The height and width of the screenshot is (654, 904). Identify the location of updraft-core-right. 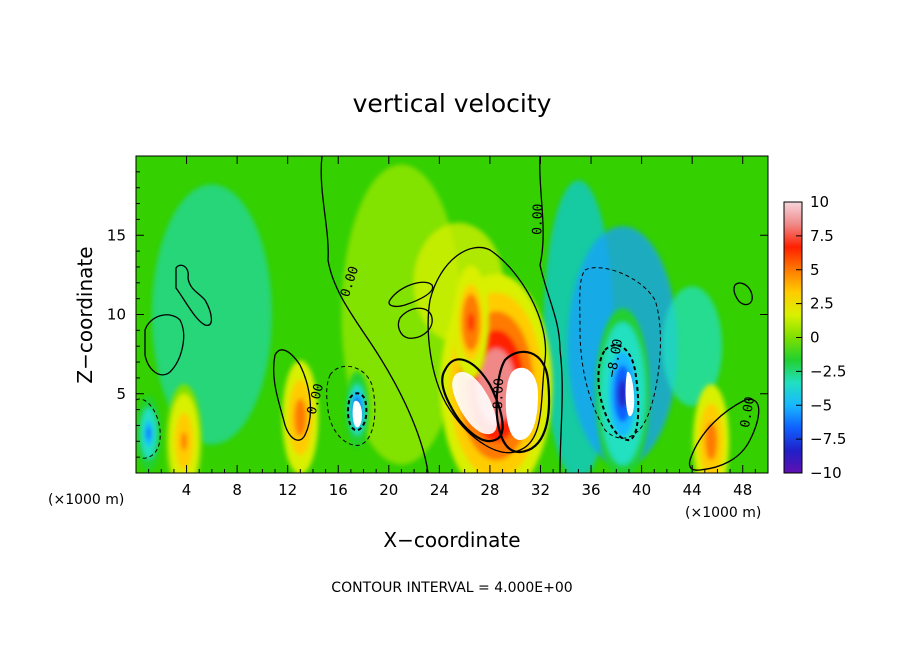
(521, 403).